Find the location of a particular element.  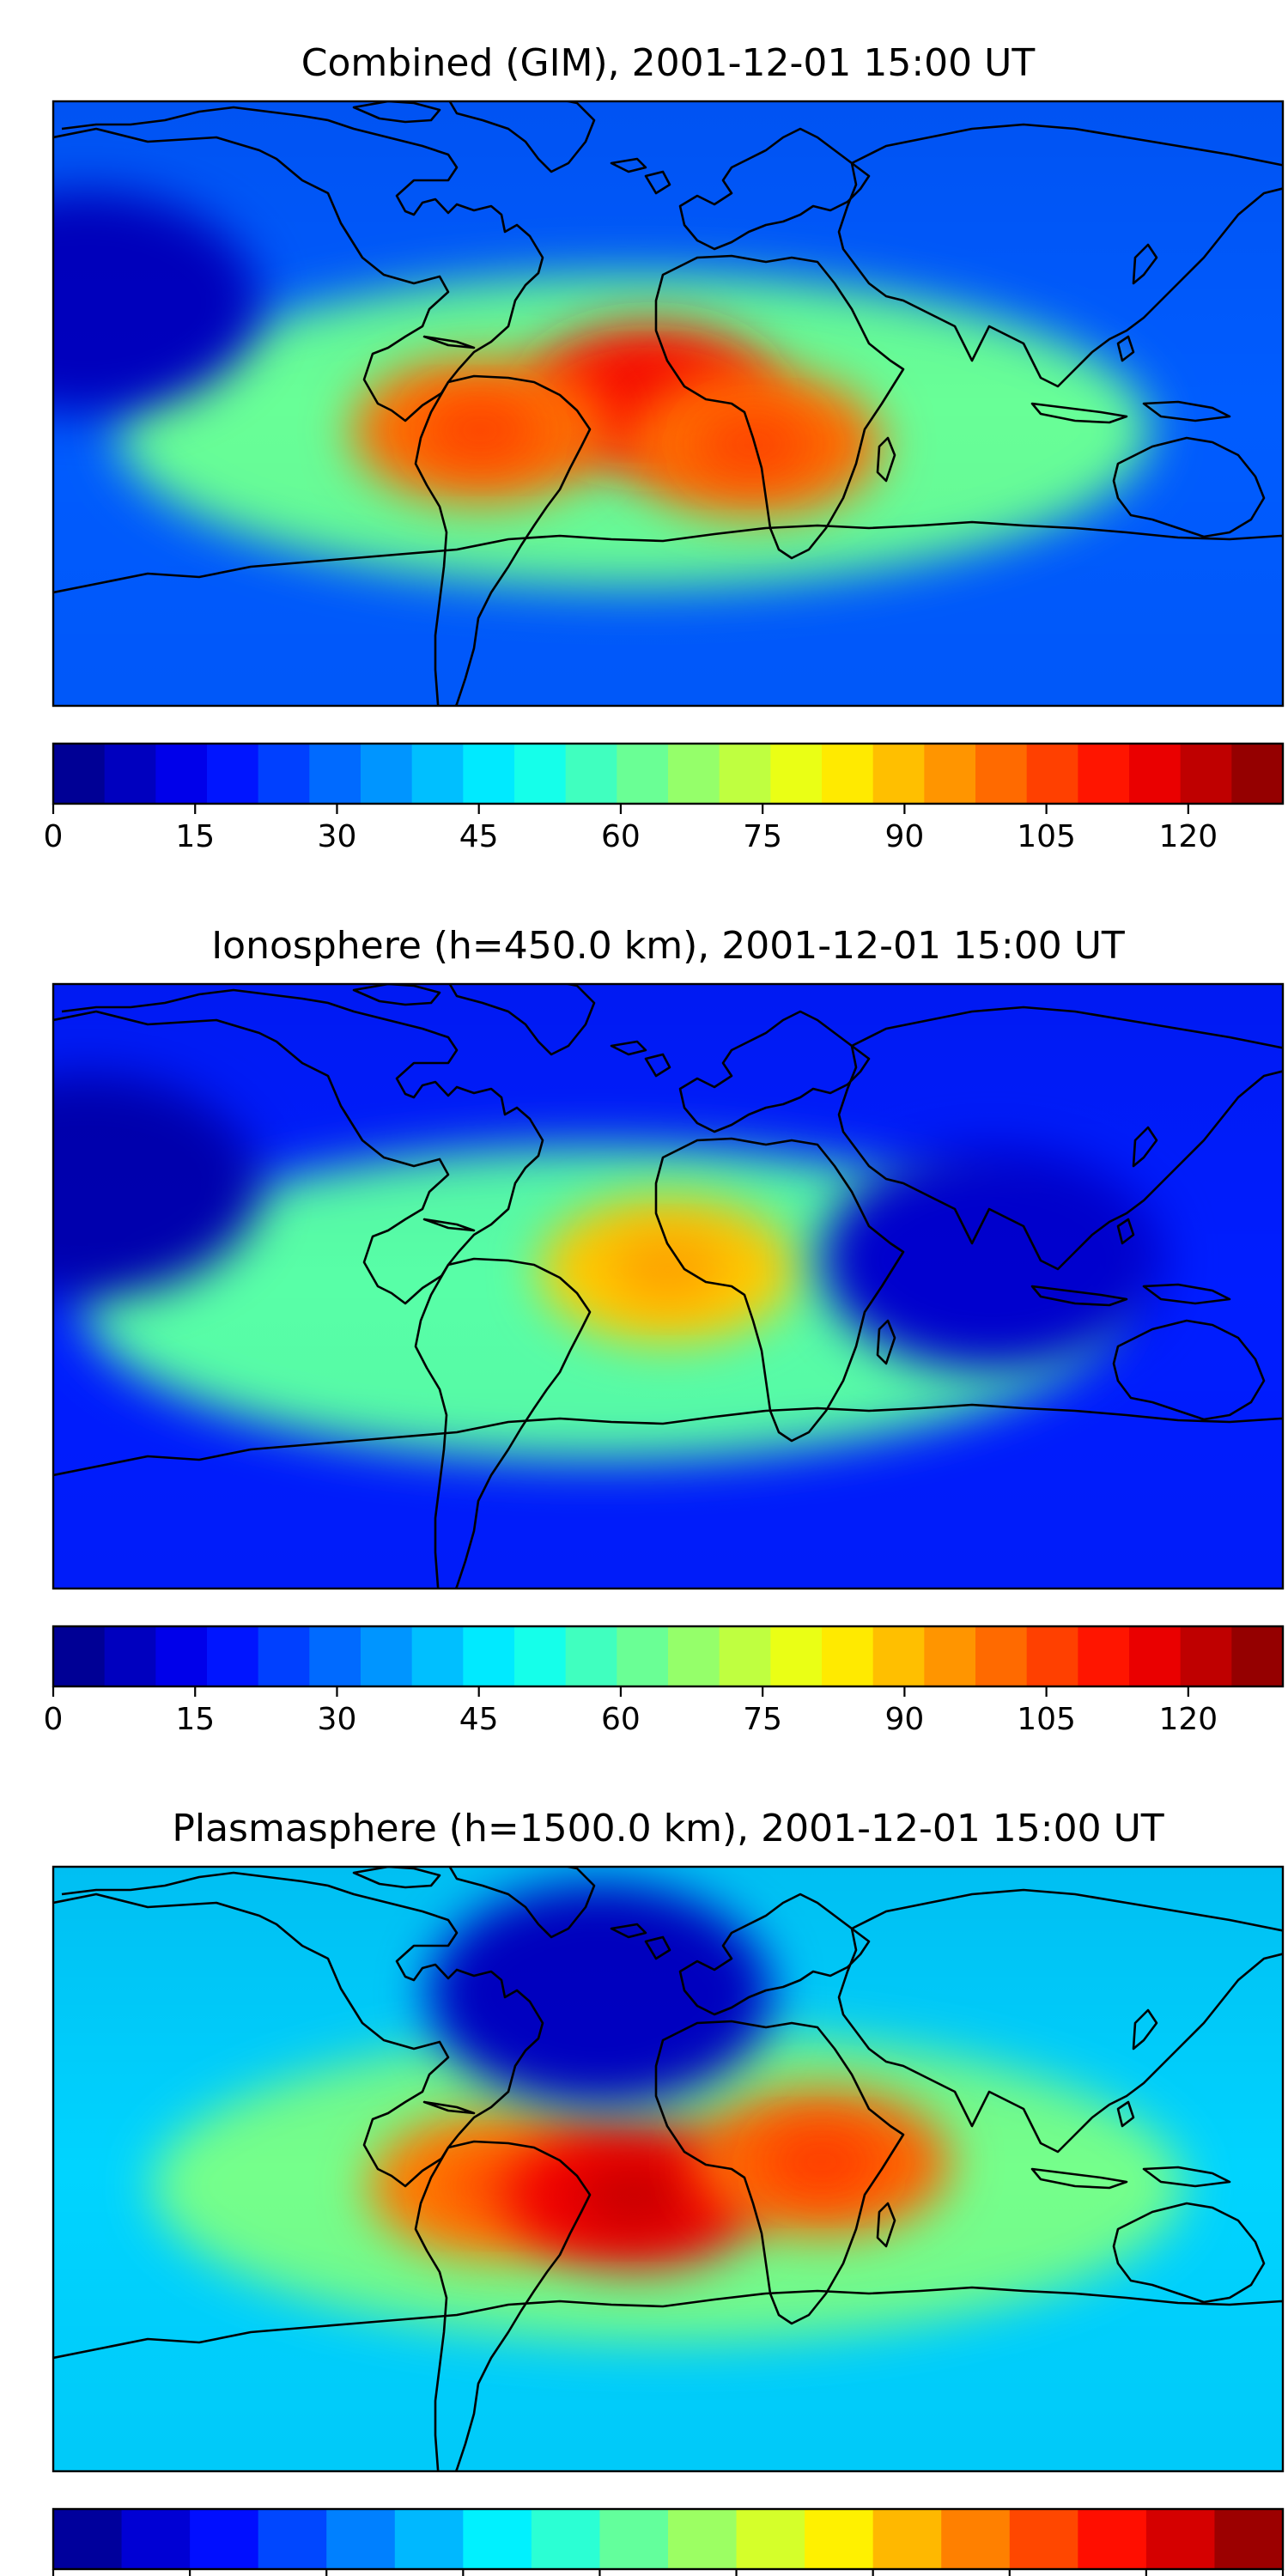

colorbar-plasmasphere: 051015202530354045 is located at coordinates (669, 2541).